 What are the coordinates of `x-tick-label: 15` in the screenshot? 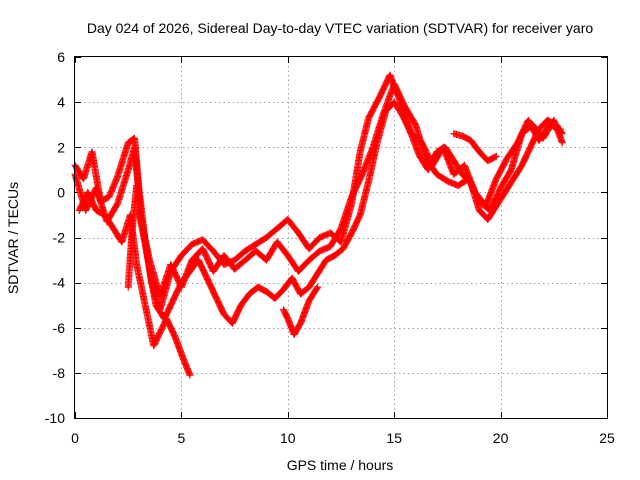 It's located at (394, 438).